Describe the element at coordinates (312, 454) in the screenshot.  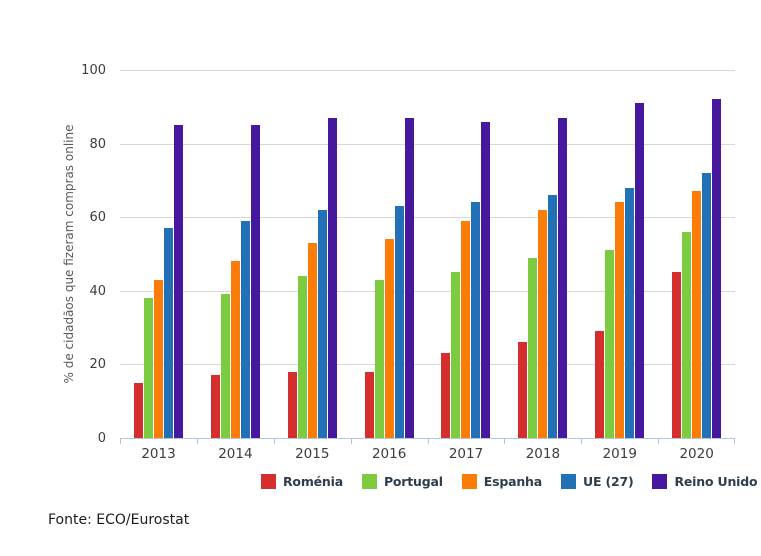
I see `x-tick-label-2015: 2015` at that location.